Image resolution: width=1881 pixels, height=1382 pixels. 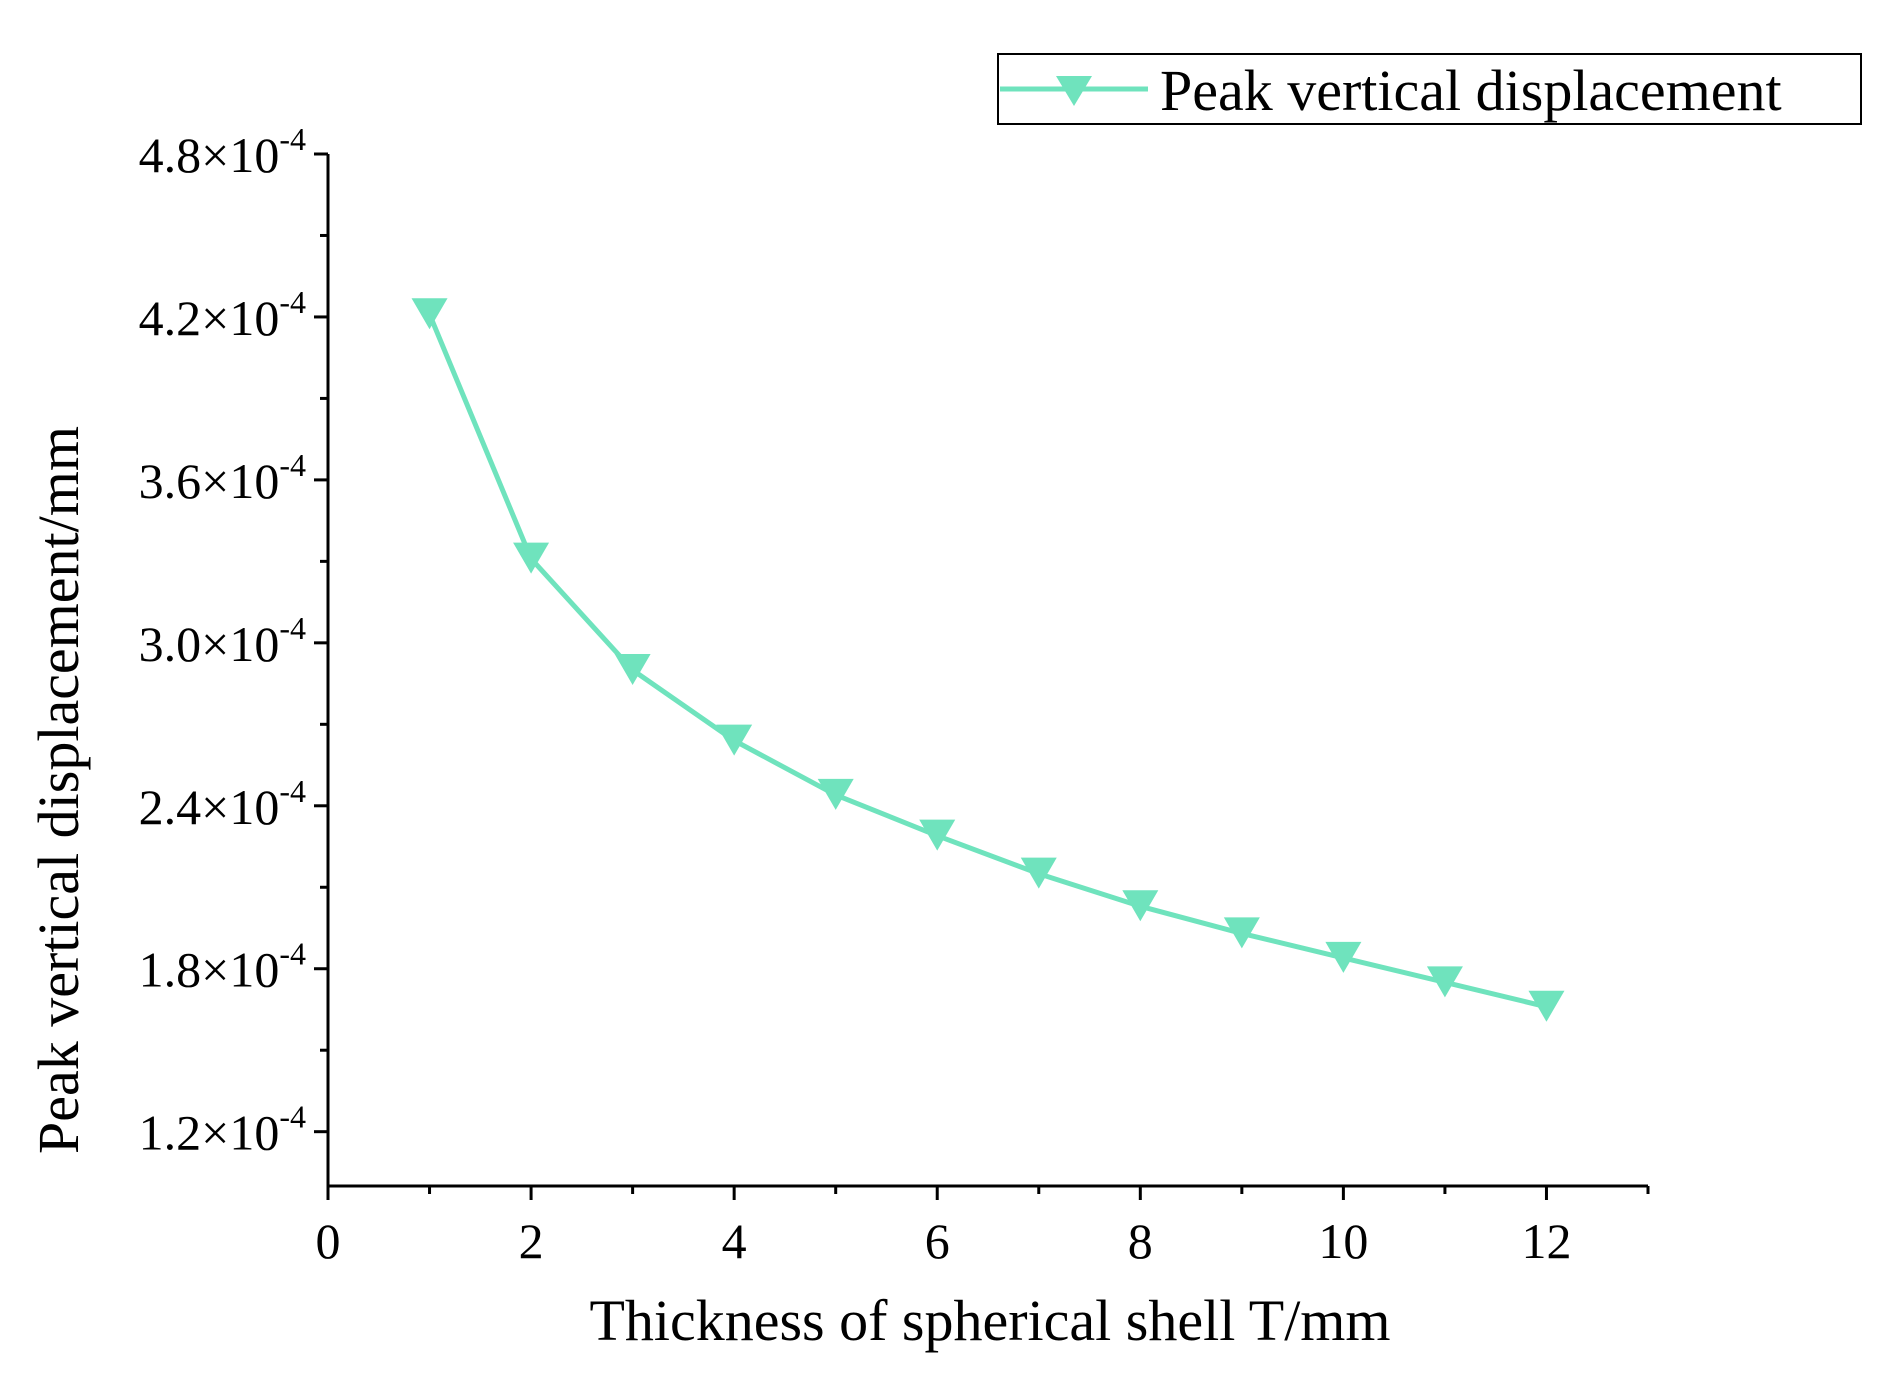 What do you see at coordinates (1546, 1241) in the screenshot?
I see `x-tick-label: 12` at bounding box center [1546, 1241].